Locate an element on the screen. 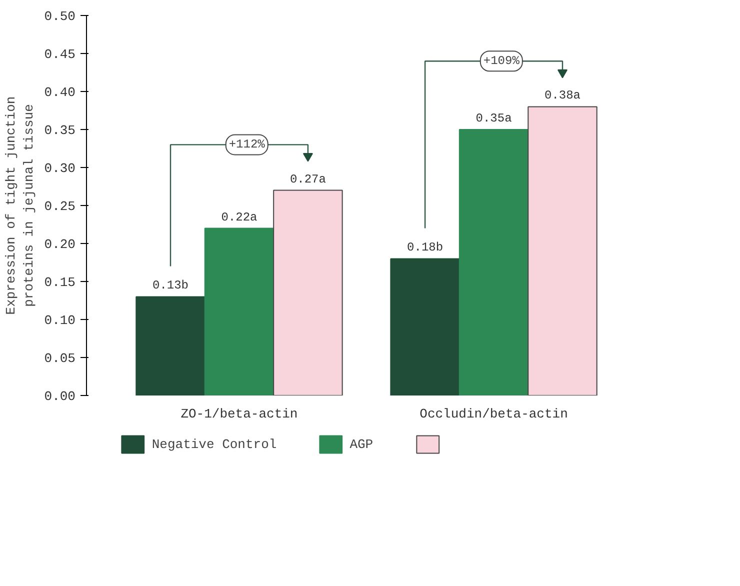  data-label: 0.22a is located at coordinates (239, 217).